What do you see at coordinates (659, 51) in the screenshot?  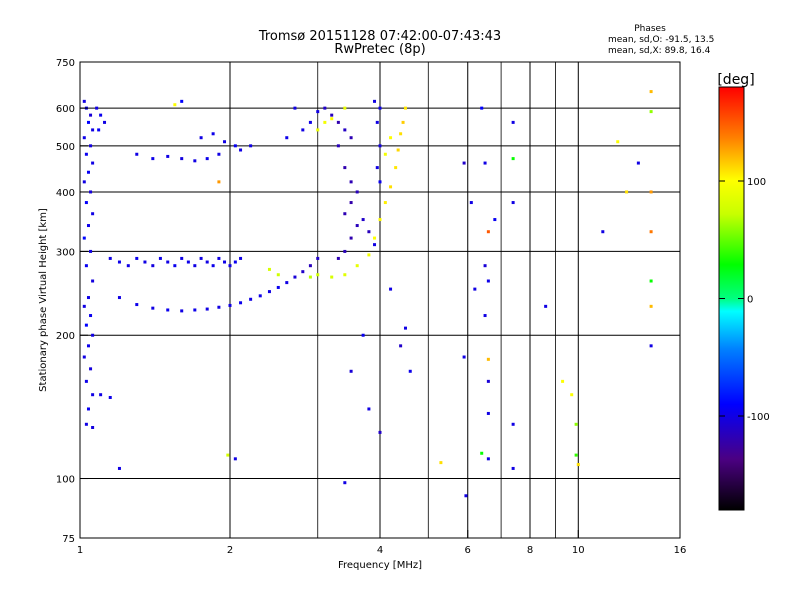 I see `stats-line-x: mean, sd,X: 89.8, 16.4` at bounding box center [659, 51].